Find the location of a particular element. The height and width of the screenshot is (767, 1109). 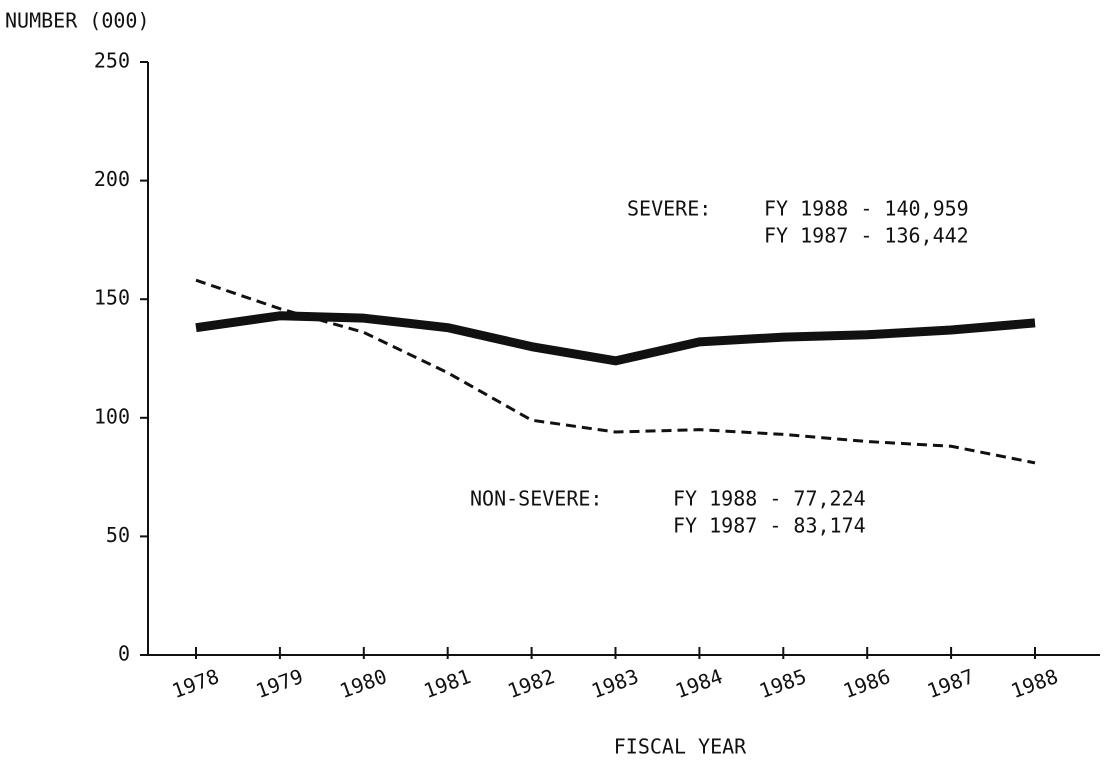

annotation-line: FY 1987 - 136,442 is located at coordinates (866, 236).